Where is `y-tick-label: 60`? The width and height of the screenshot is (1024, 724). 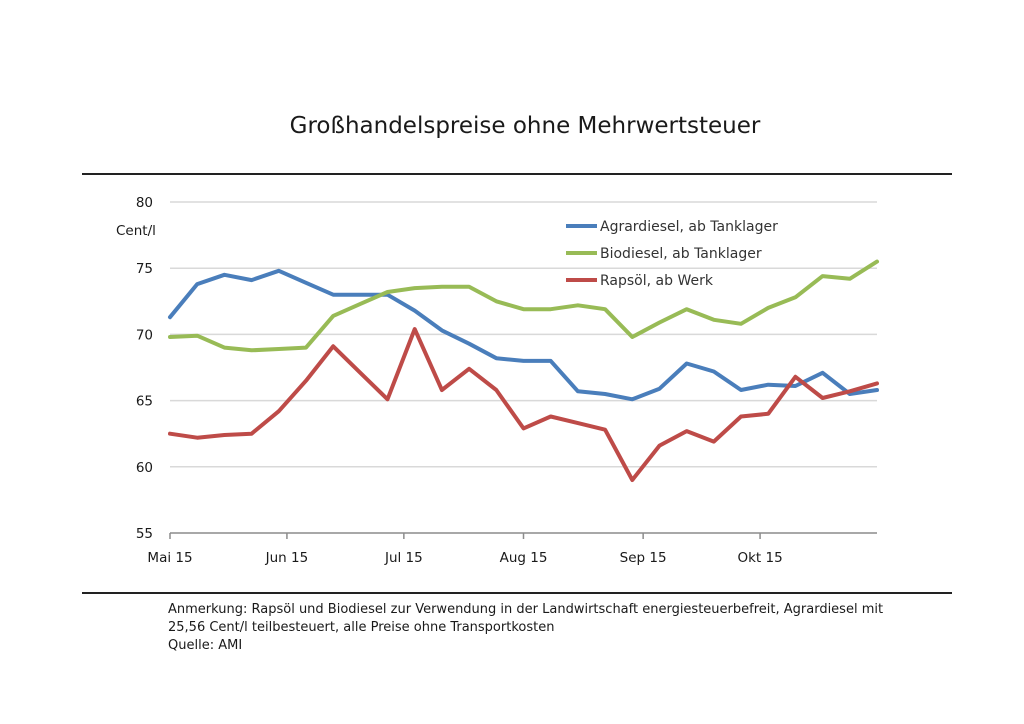
y-tick-label: 60 is located at coordinates (144, 468).